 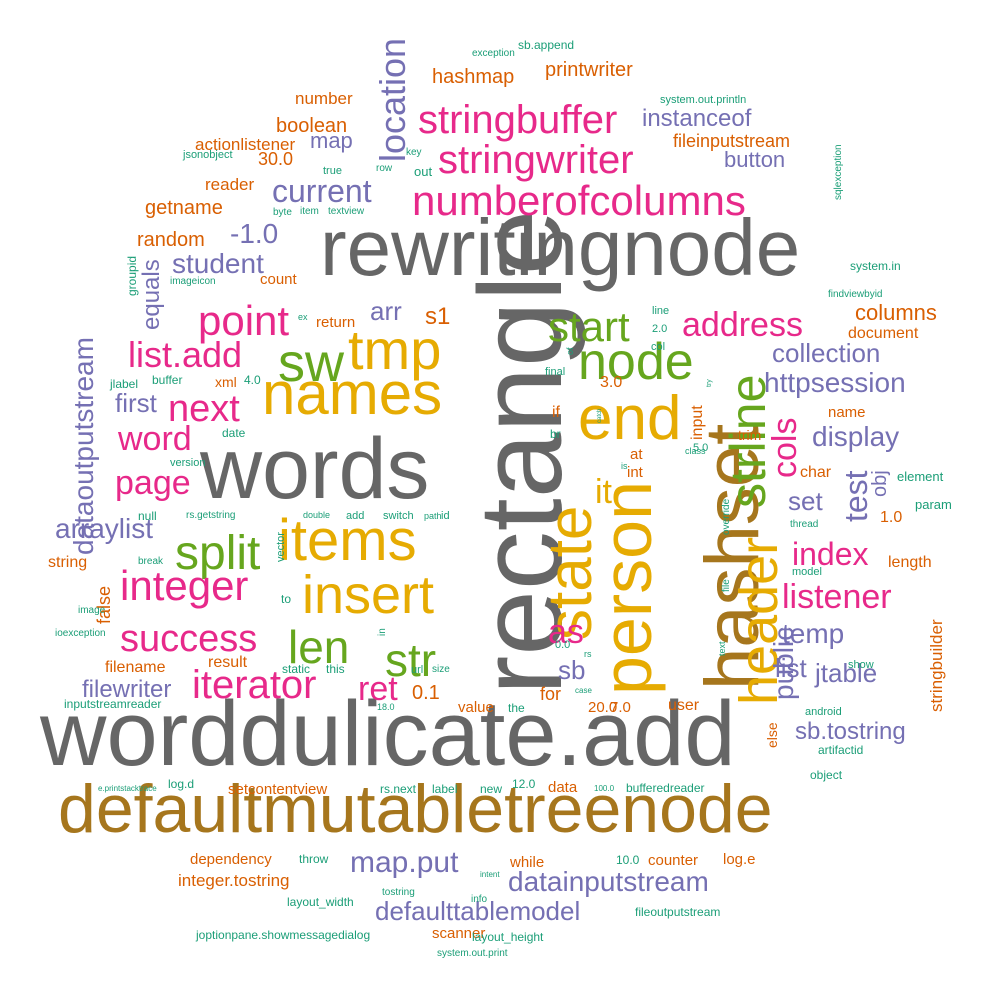 What do you see at coordinates (234, 880) in the screenshot?
I see `word-integer-tostring: integer.tostring` at bounding box center [234, 880].